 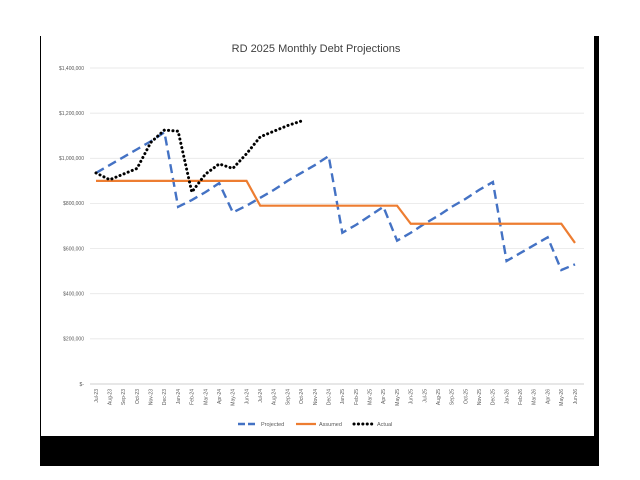 I want to click on right-border, so click(x=596, y=239).